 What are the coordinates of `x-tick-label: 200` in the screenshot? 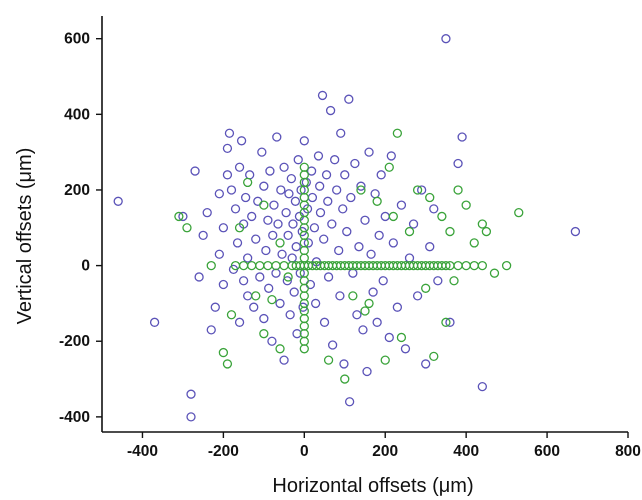 It's located at (385, 451).